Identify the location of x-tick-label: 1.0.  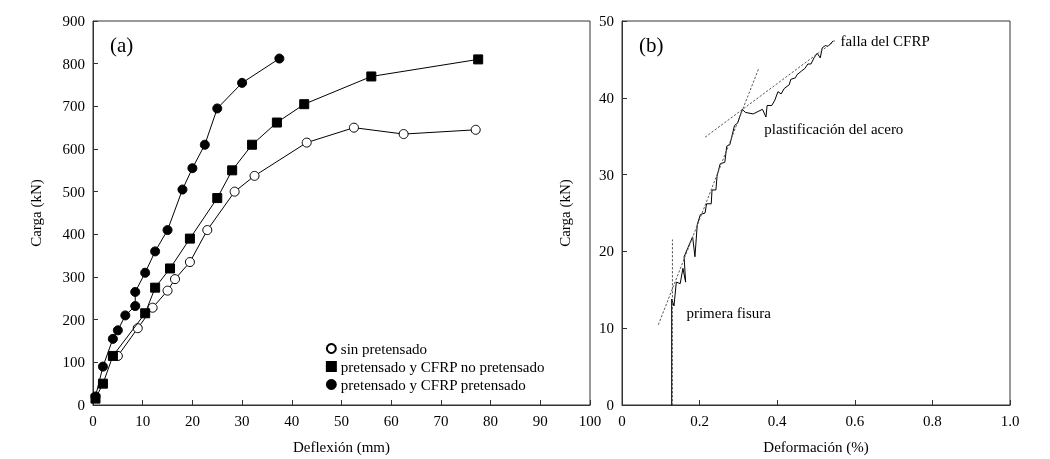
(1010, 420).